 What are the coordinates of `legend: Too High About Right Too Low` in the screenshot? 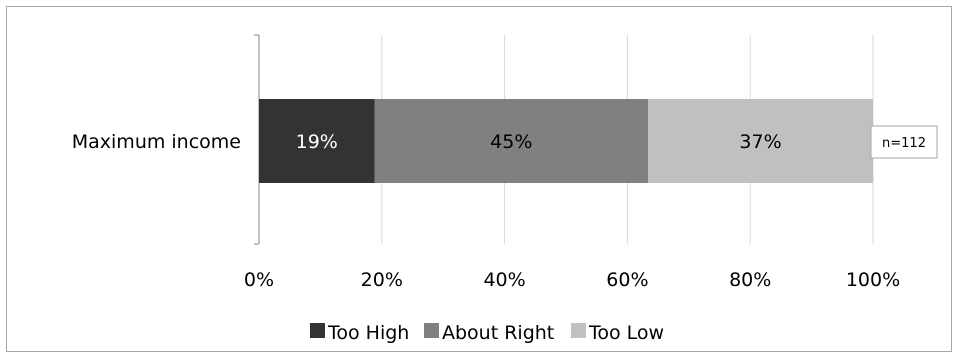 It's located at (487, 333).